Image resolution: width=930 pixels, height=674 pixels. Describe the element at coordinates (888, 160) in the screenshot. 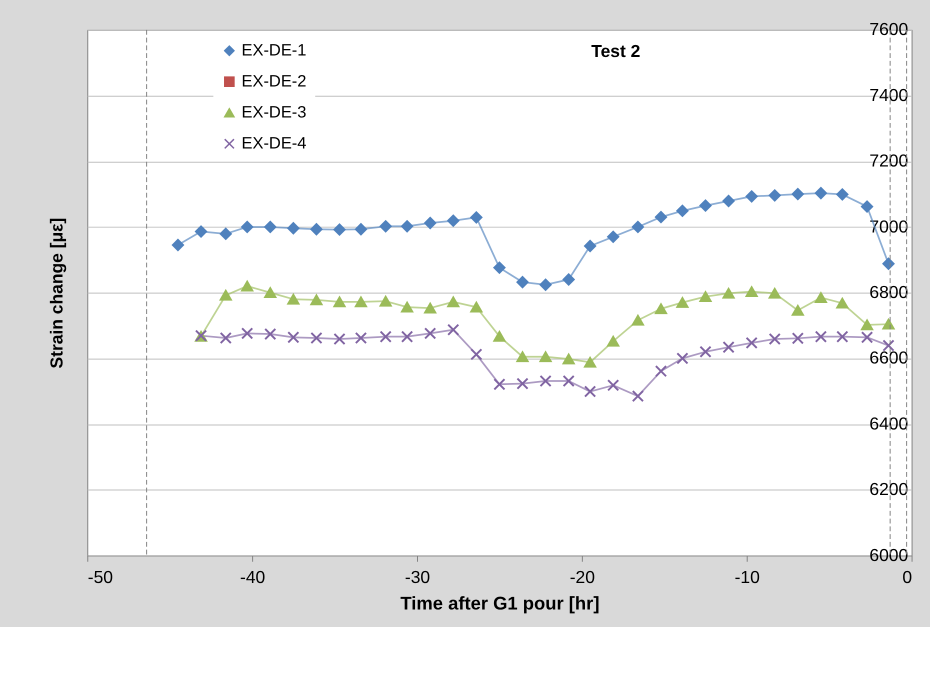

I see `y-tick-label: 7200` at that location.